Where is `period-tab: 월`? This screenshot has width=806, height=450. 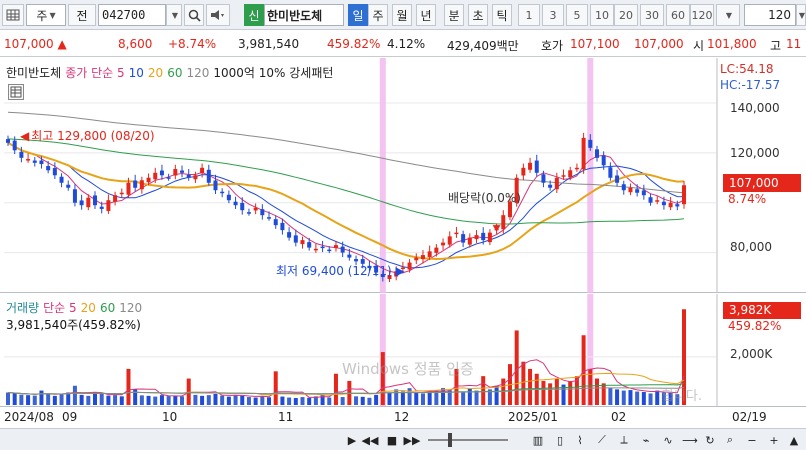
period-tab: 월 is located at coordinates (402, 15).